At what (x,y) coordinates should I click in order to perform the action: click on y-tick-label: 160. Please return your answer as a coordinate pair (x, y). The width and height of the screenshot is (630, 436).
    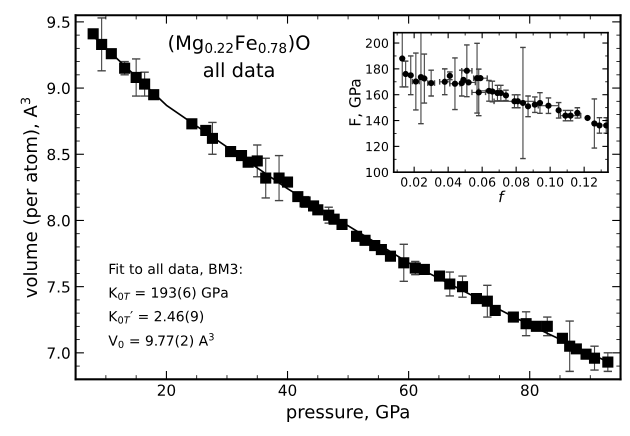
    Looking at the image, I should click on (377, 95).